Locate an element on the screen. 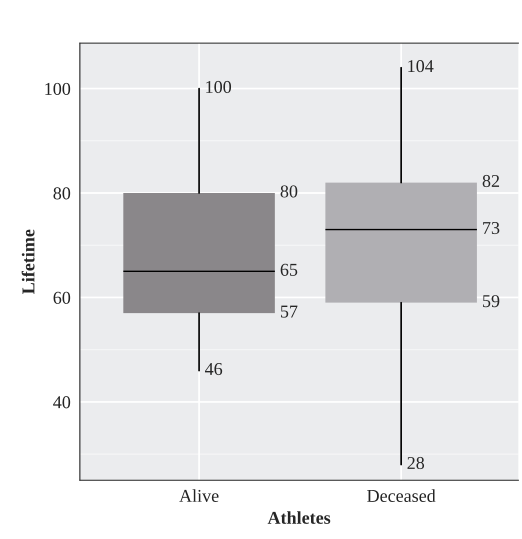  annotation: 46 is located at coordinates (213, 369).